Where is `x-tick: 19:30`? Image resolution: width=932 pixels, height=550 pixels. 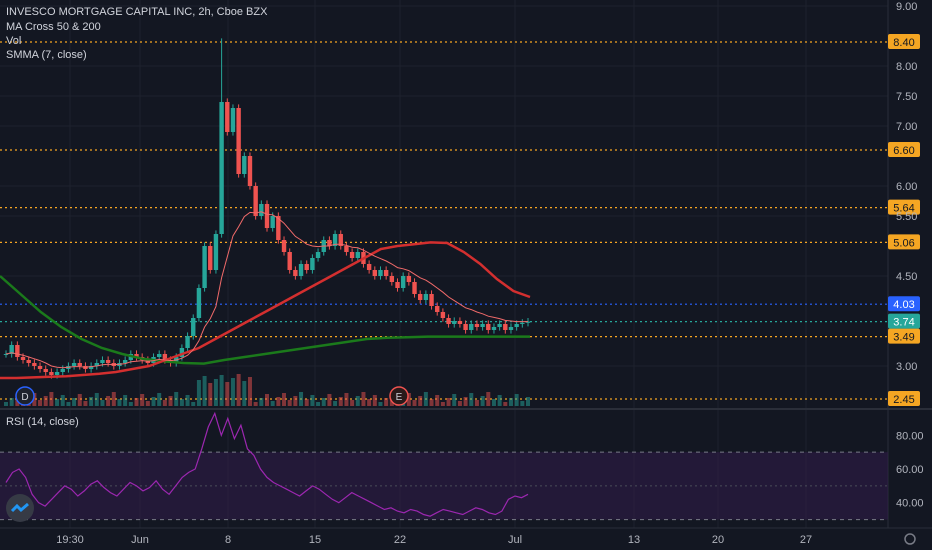 x-tick: 19:30 is located at coordinates (70, 540).